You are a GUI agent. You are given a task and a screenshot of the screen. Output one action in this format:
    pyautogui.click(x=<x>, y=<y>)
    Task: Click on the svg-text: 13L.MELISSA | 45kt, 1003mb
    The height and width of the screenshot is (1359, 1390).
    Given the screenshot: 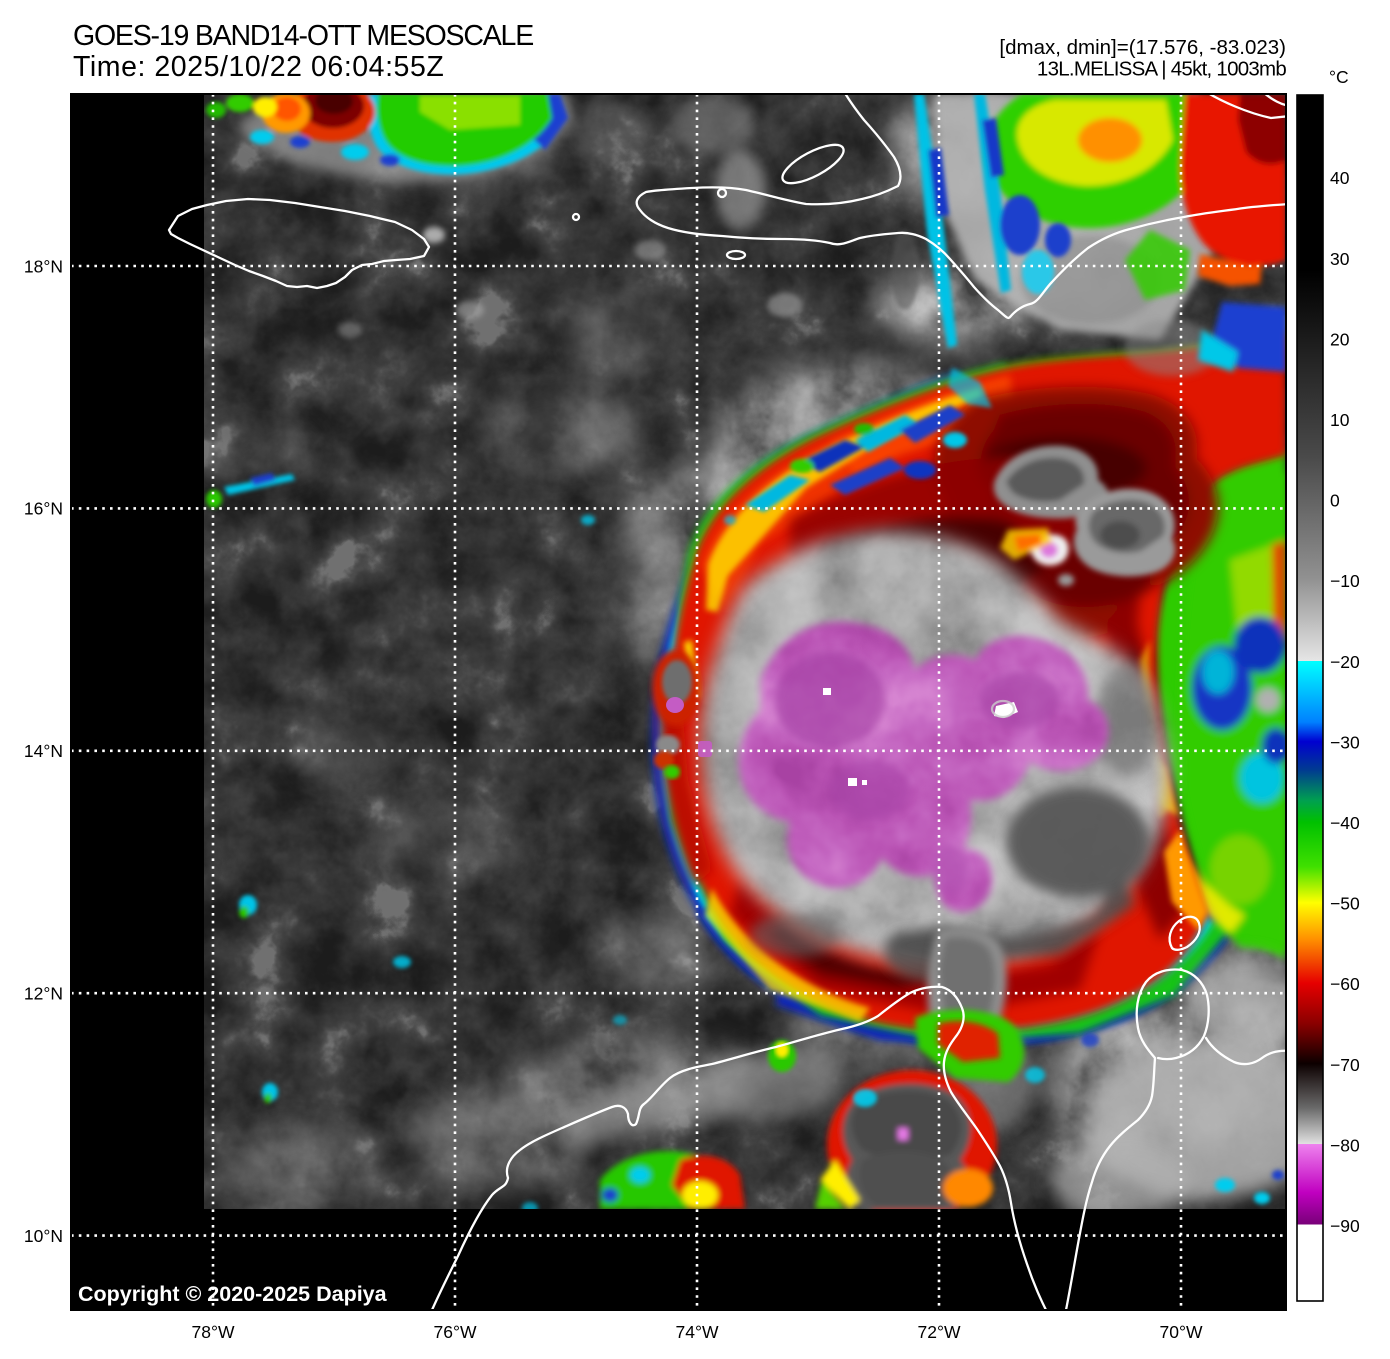 What is the action you would take?
    pyautogui.click(x=1161, y=69)
    